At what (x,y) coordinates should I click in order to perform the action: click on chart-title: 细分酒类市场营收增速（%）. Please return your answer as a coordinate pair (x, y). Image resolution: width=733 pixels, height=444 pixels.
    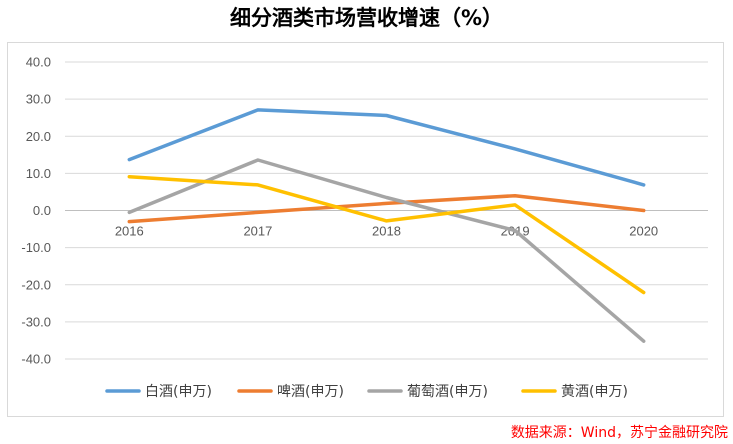
    Looking at the image, I should click on (366, 18).